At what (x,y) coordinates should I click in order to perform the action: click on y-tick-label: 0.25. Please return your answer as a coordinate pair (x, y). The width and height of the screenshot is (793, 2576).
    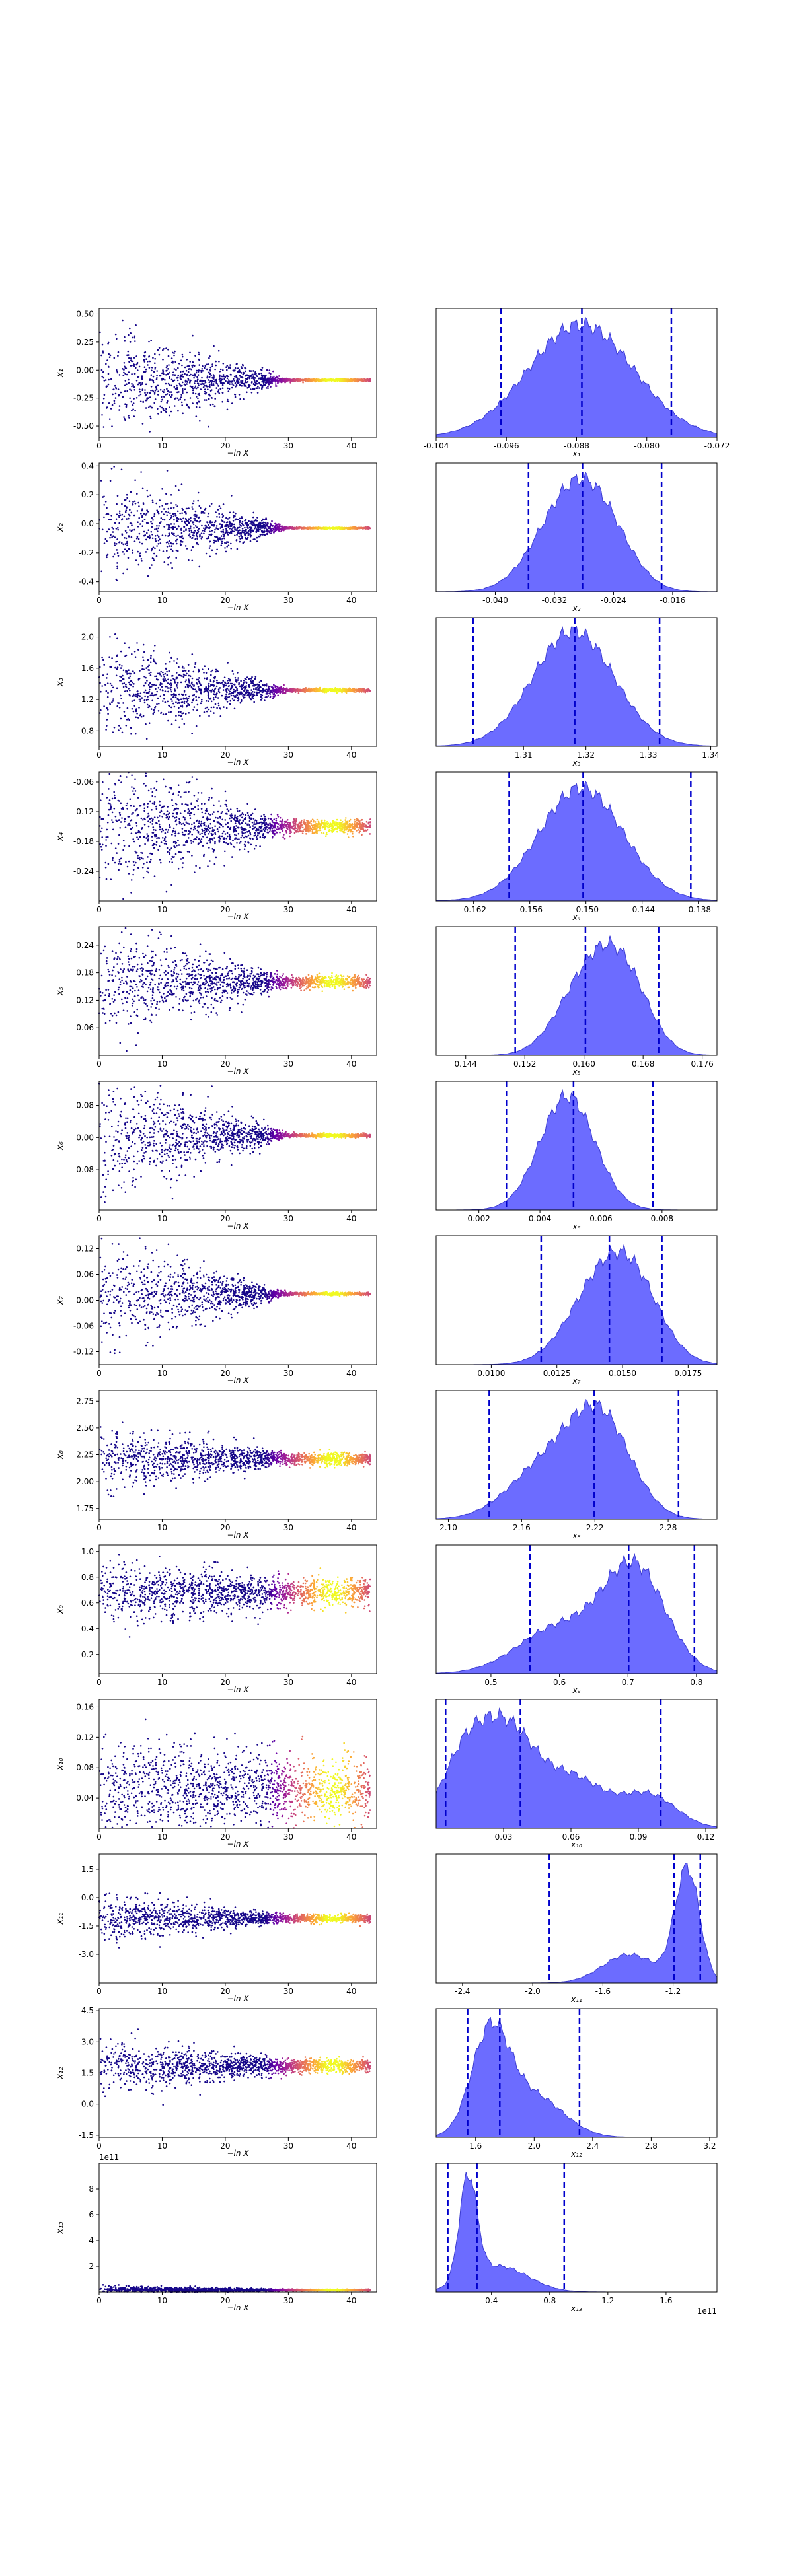
    Looking at the image, I should click on (85, 342).